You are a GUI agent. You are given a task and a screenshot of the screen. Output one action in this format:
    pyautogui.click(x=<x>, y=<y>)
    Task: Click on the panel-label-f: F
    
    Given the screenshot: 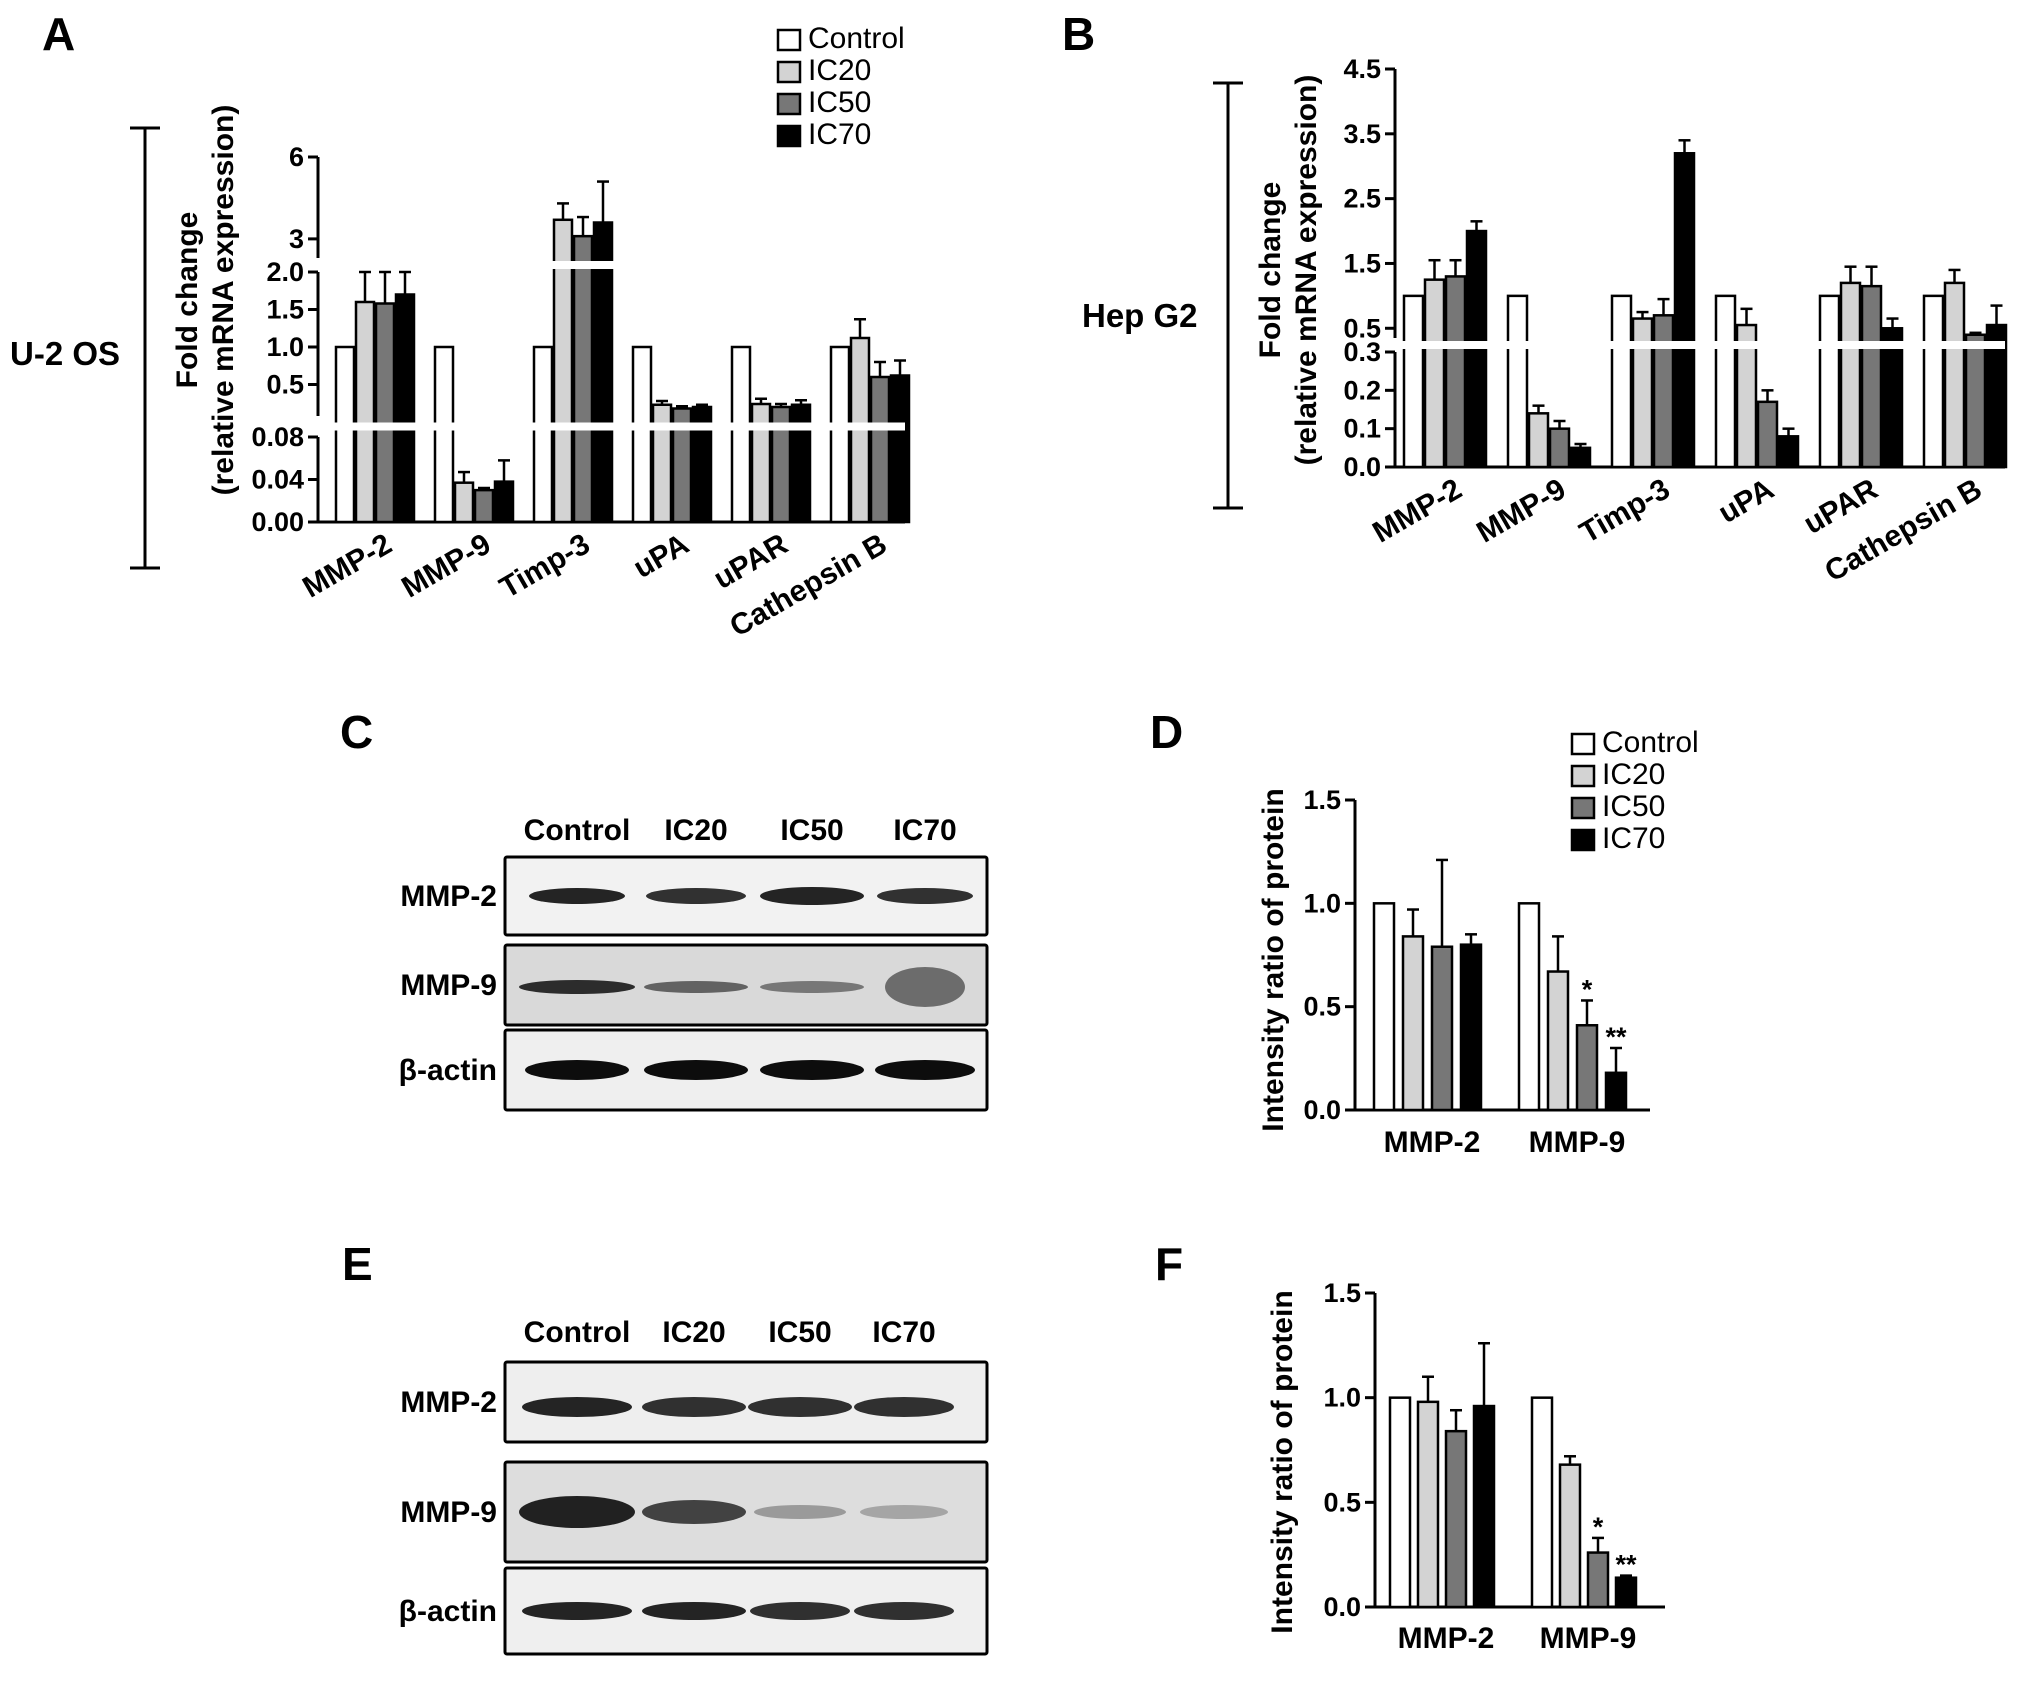 What is the action you would take?
    pyautogui.click(x=1169, y=1264)
    